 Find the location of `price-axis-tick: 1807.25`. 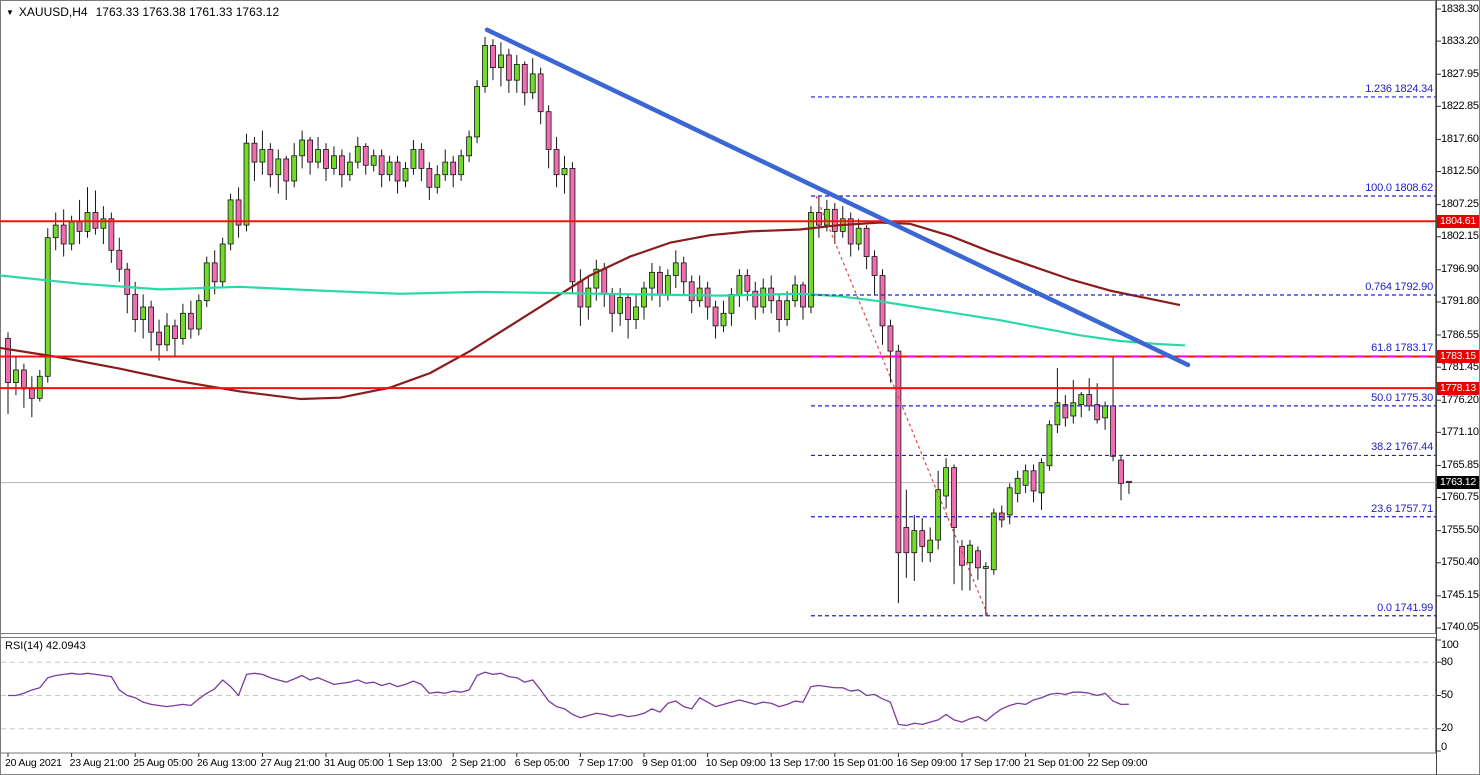

price-axis-tick: 1807.25 is located at coordinates (1460, 204).